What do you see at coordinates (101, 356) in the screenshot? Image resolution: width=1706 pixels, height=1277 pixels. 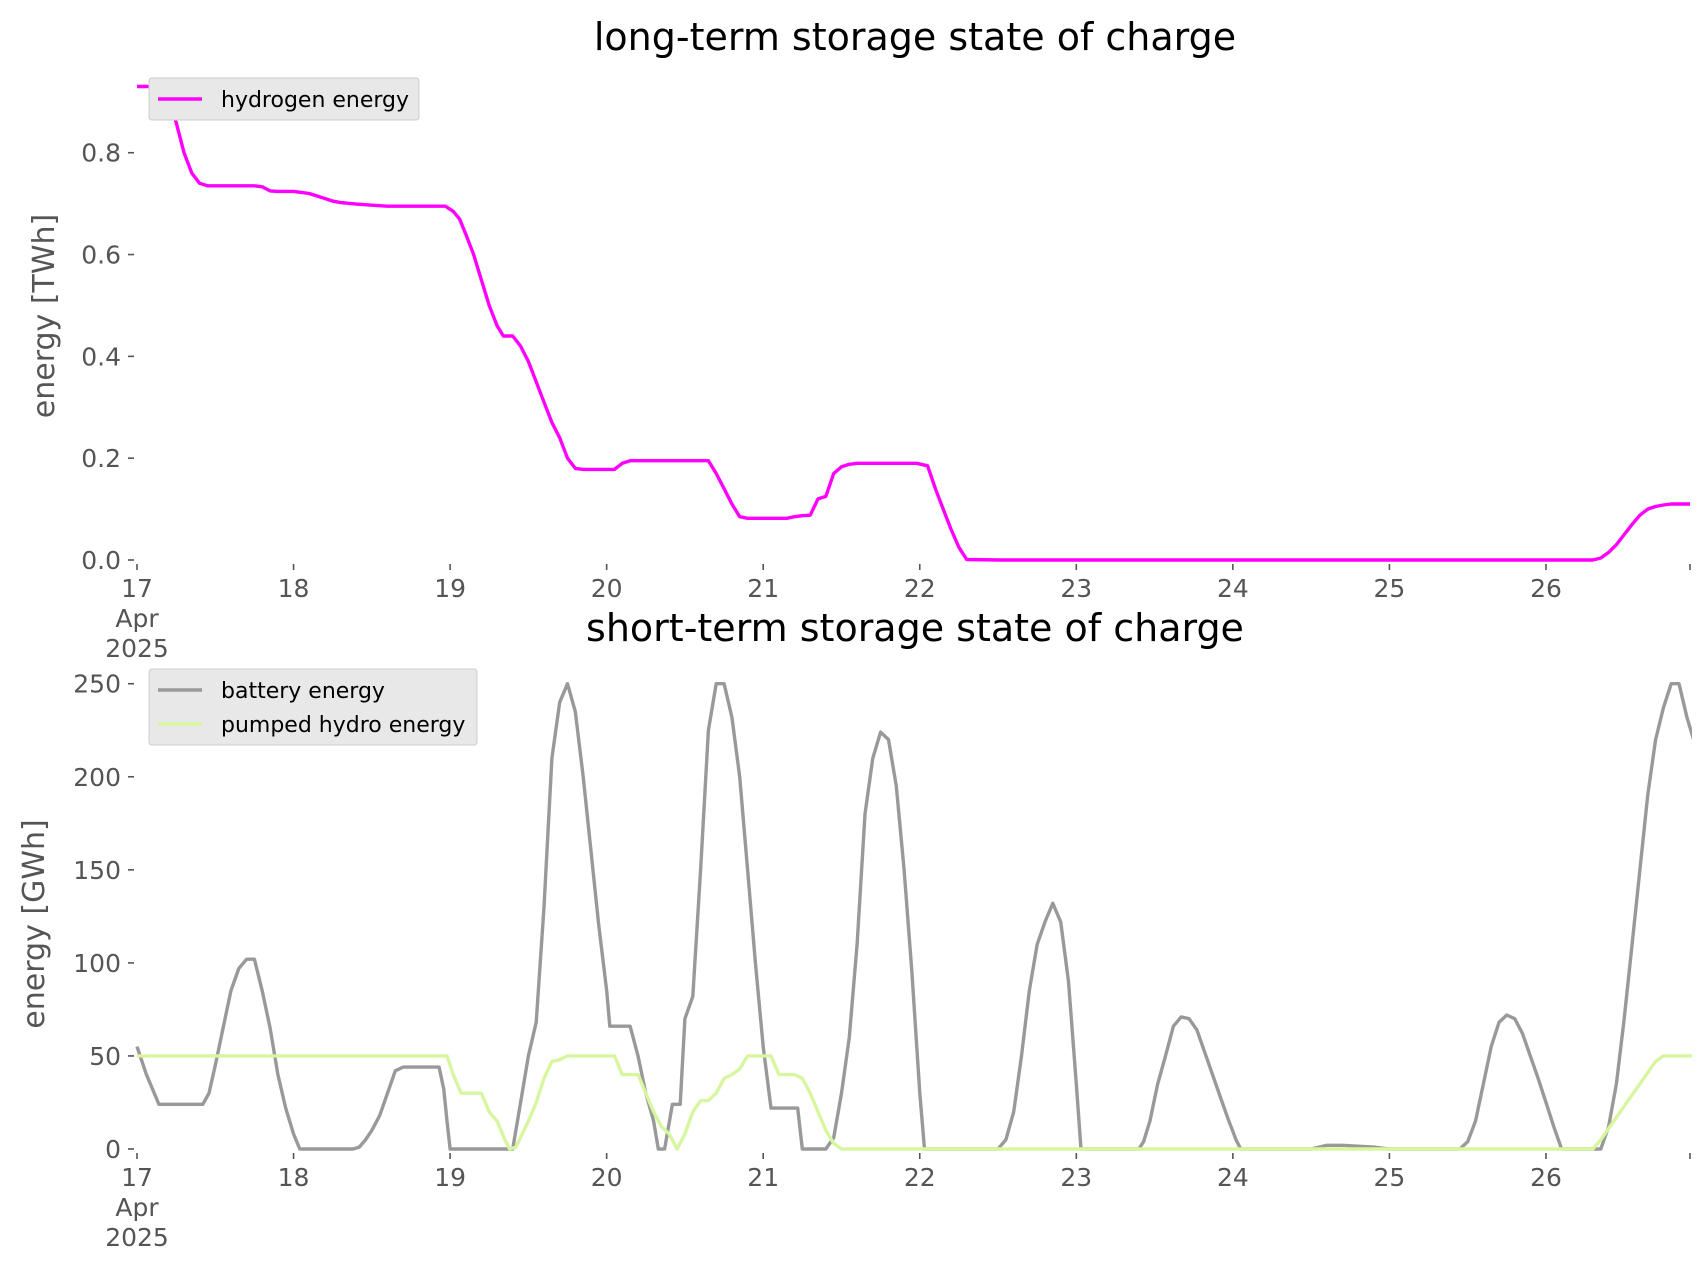 I see `y-tick-label: 0.4` at bounding box center [101, 356].